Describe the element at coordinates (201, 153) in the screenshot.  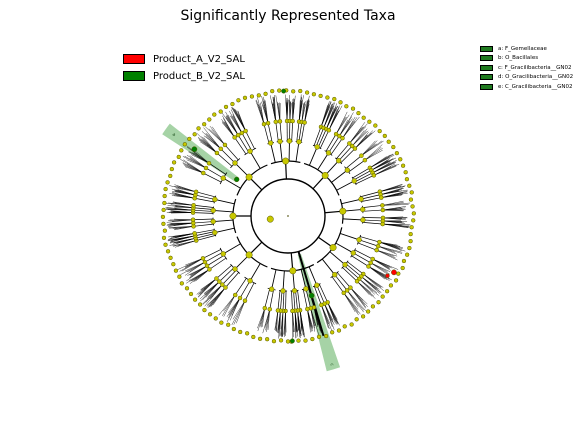
I see `clade-highlight-wedge` at that location.